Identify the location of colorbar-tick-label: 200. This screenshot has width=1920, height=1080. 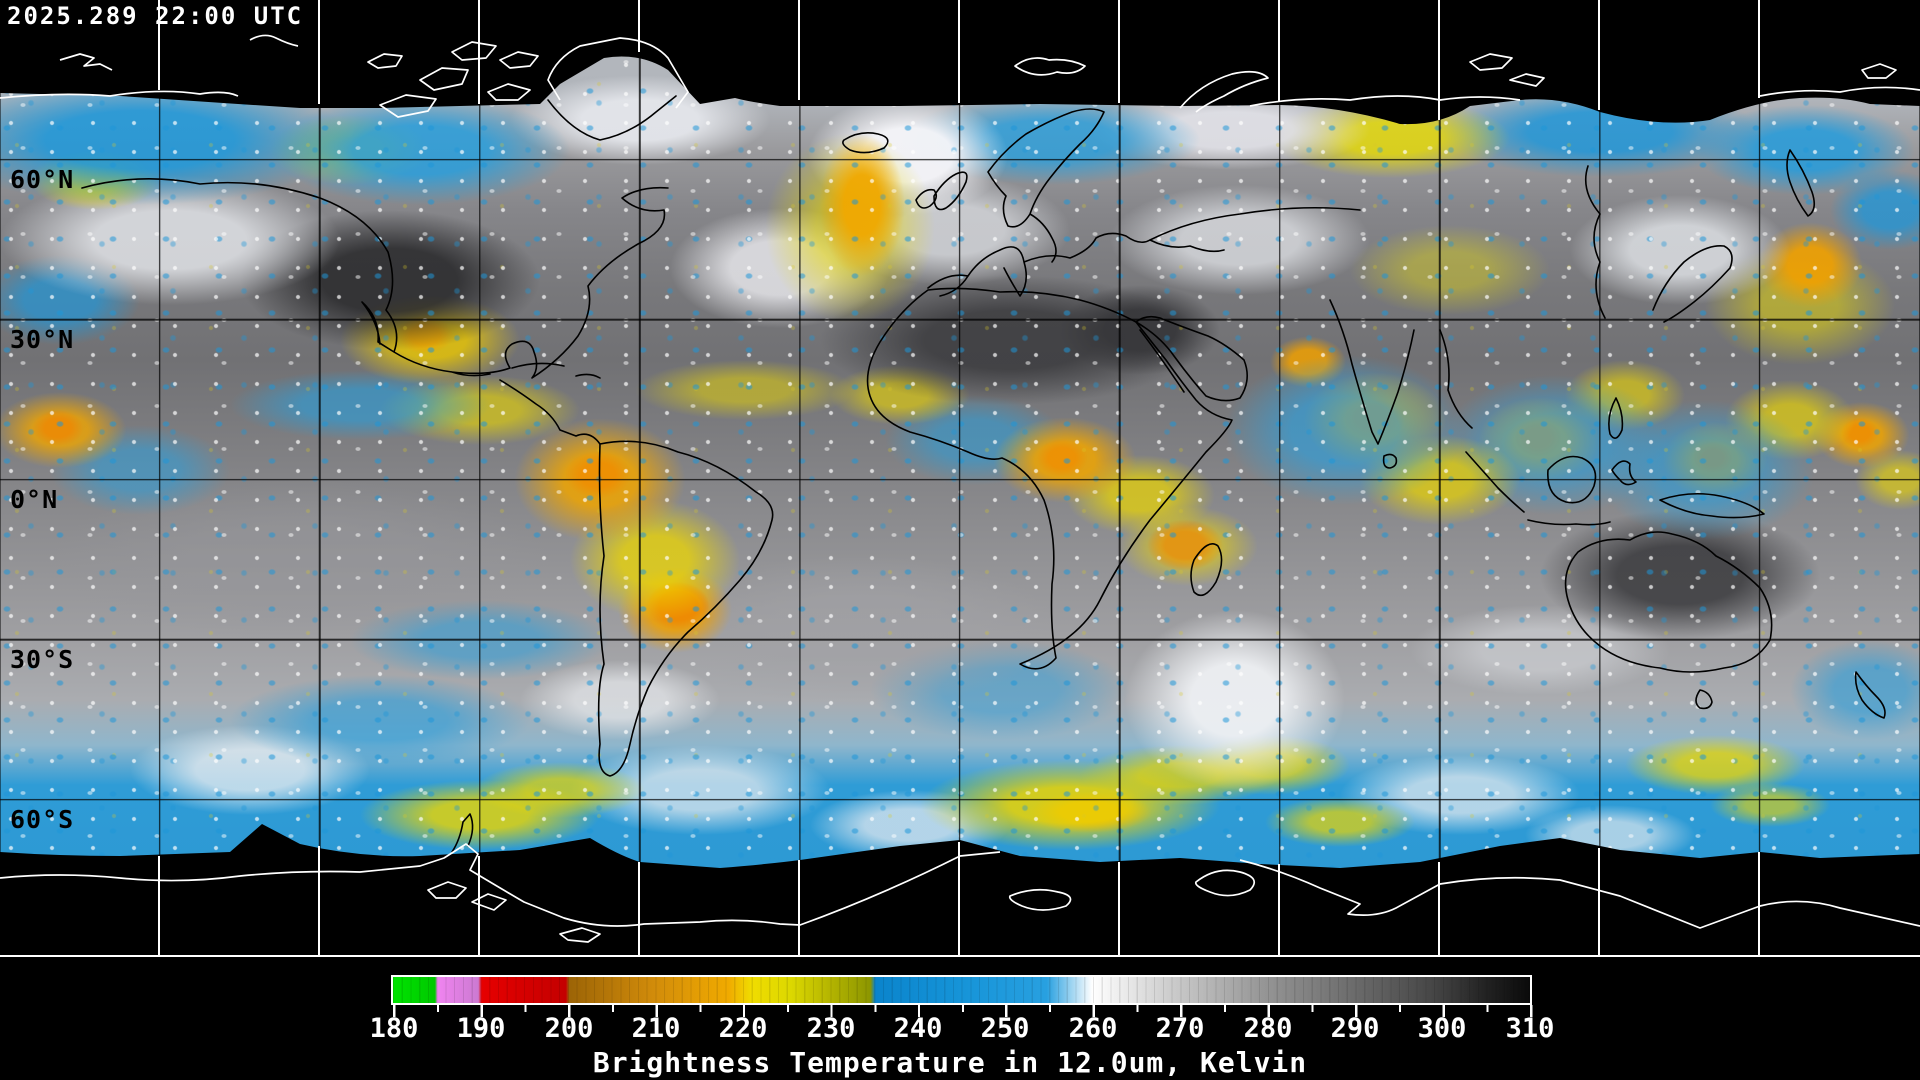
(569, 1028).